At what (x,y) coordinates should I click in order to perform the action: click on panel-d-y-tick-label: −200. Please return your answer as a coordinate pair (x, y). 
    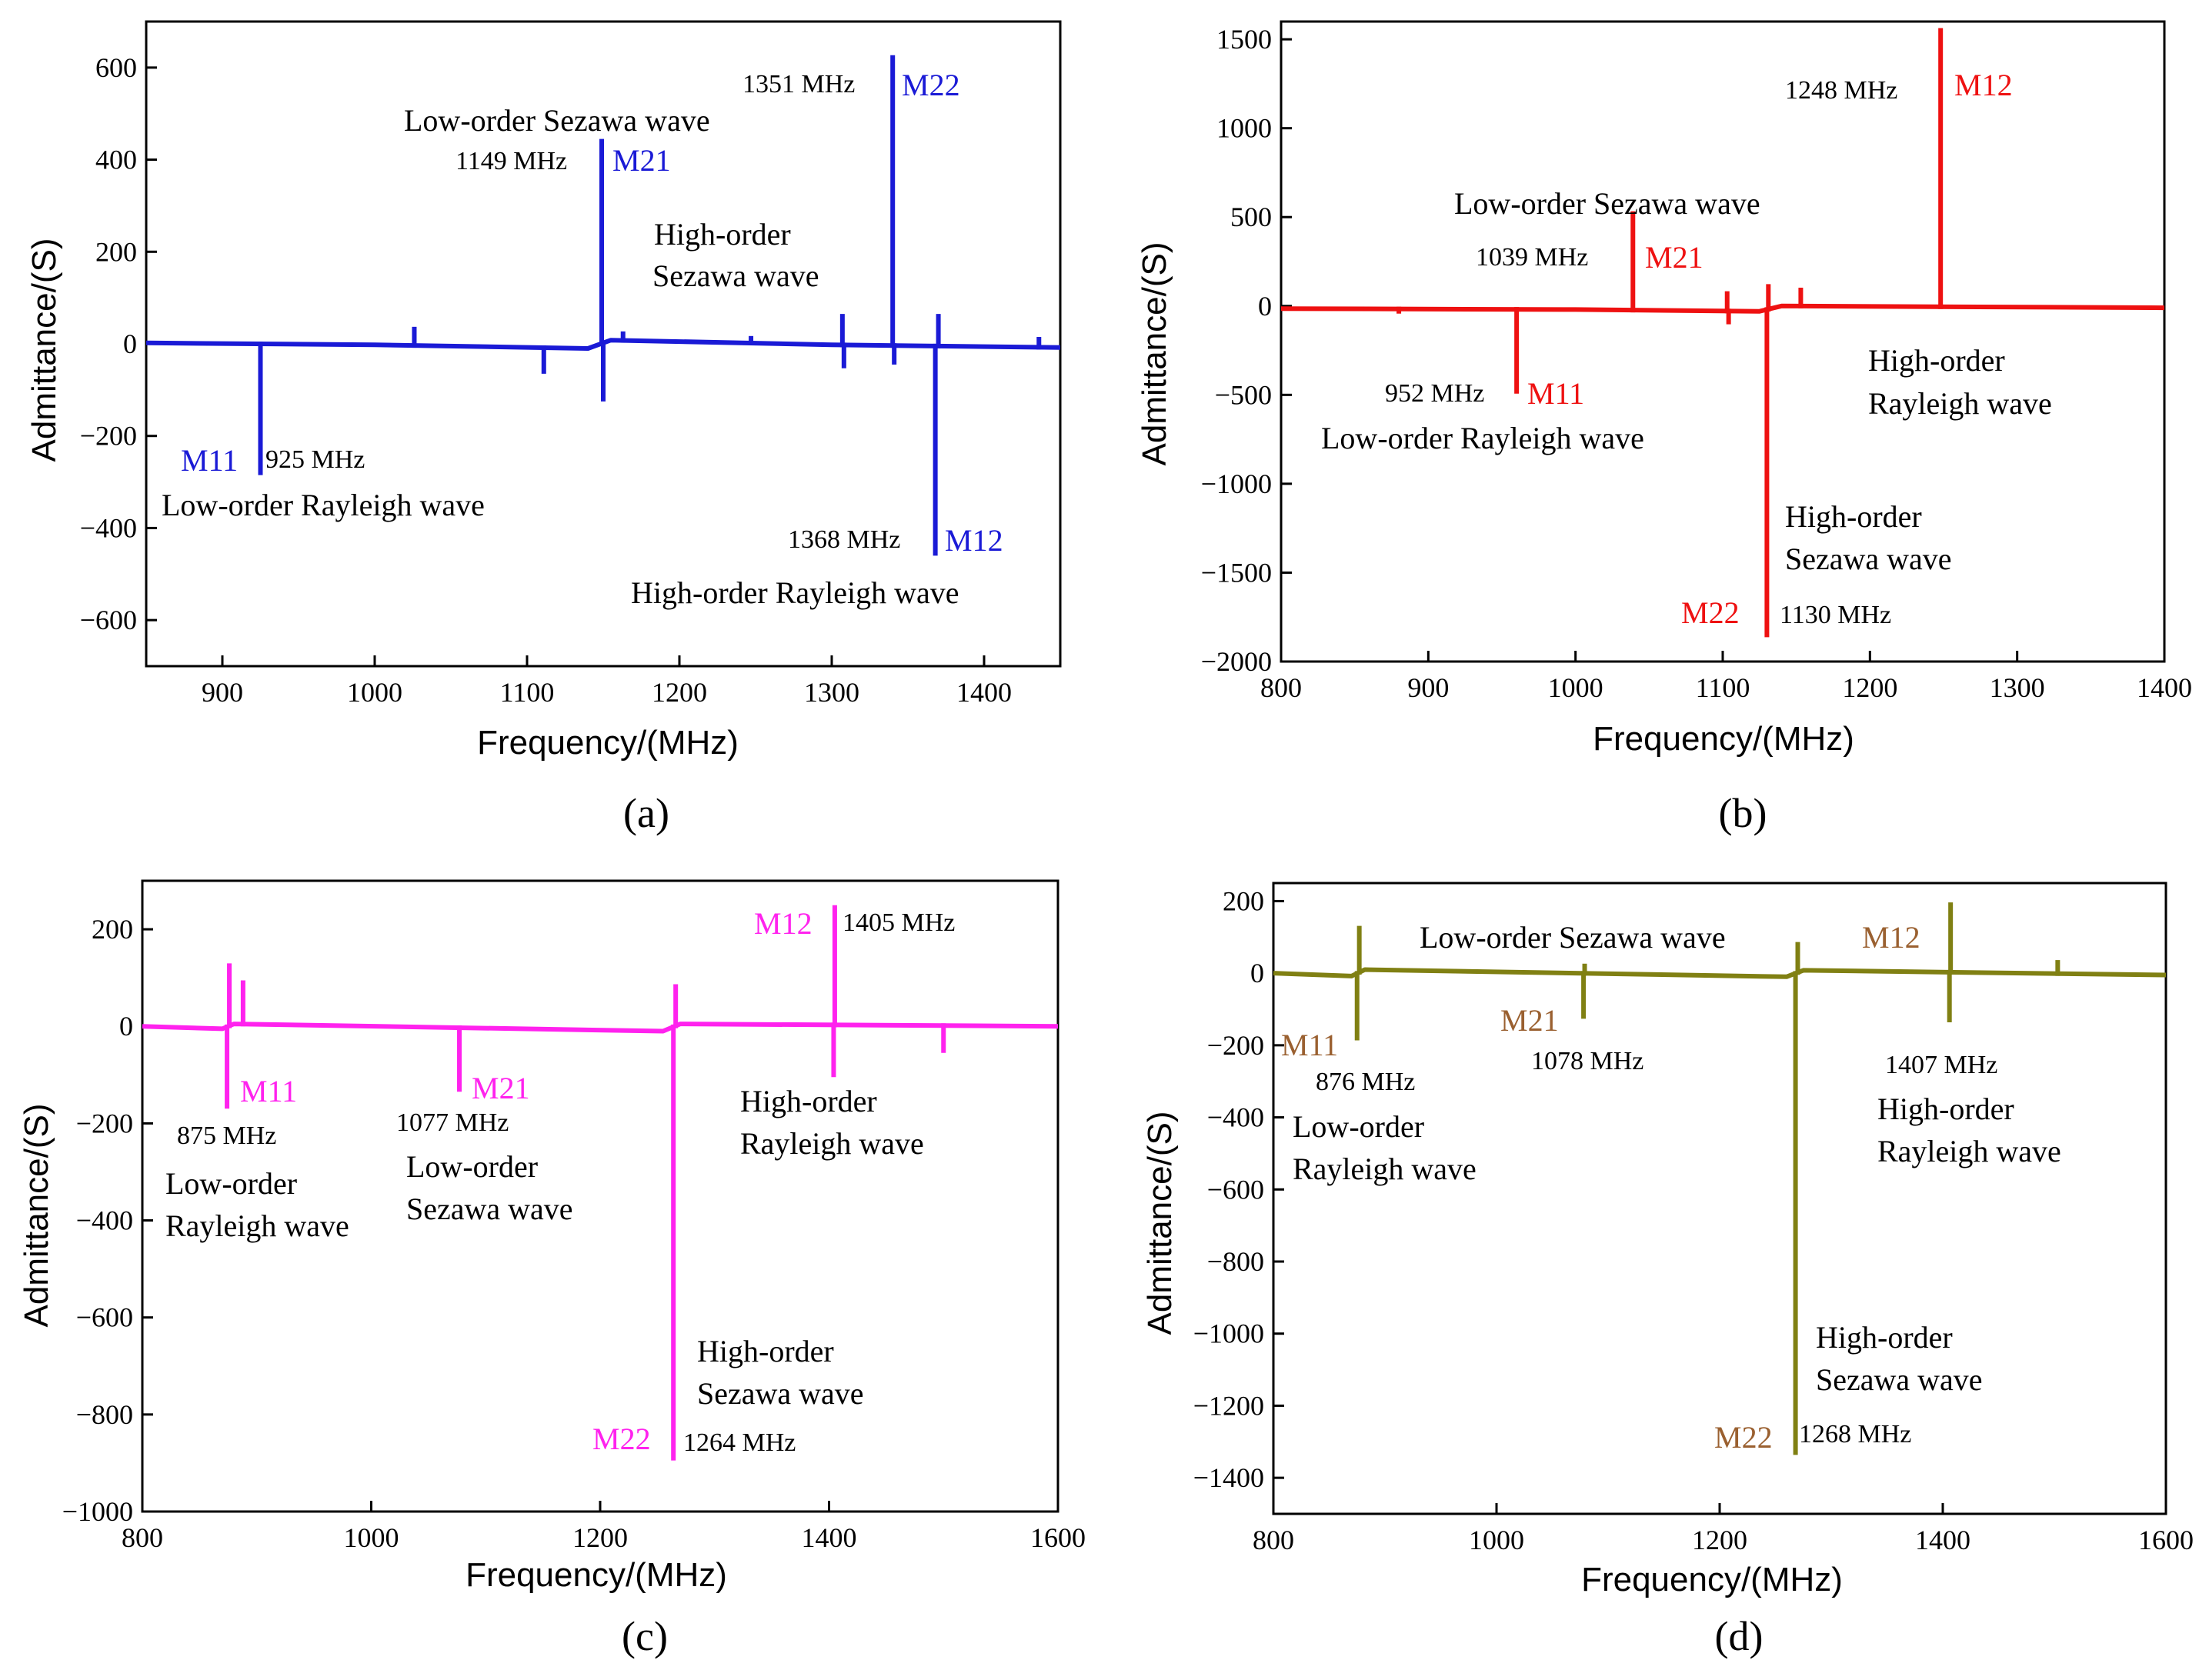
    Looking at the image, I should click on (1235, 1046).